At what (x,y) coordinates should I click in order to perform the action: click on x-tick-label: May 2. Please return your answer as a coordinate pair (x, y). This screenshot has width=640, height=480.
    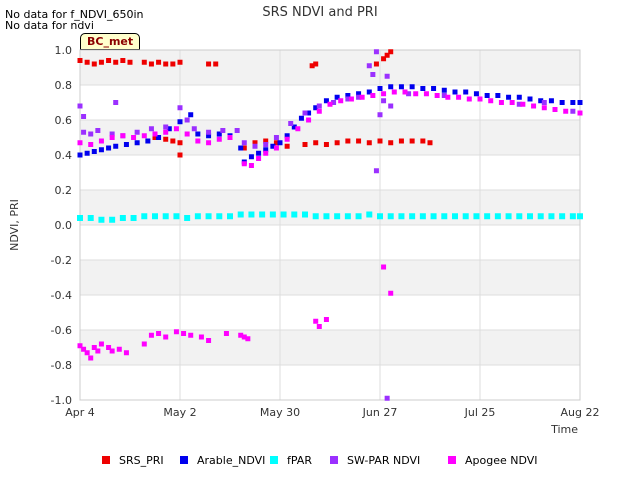
    Looking at the image, I should click on (179, 412).